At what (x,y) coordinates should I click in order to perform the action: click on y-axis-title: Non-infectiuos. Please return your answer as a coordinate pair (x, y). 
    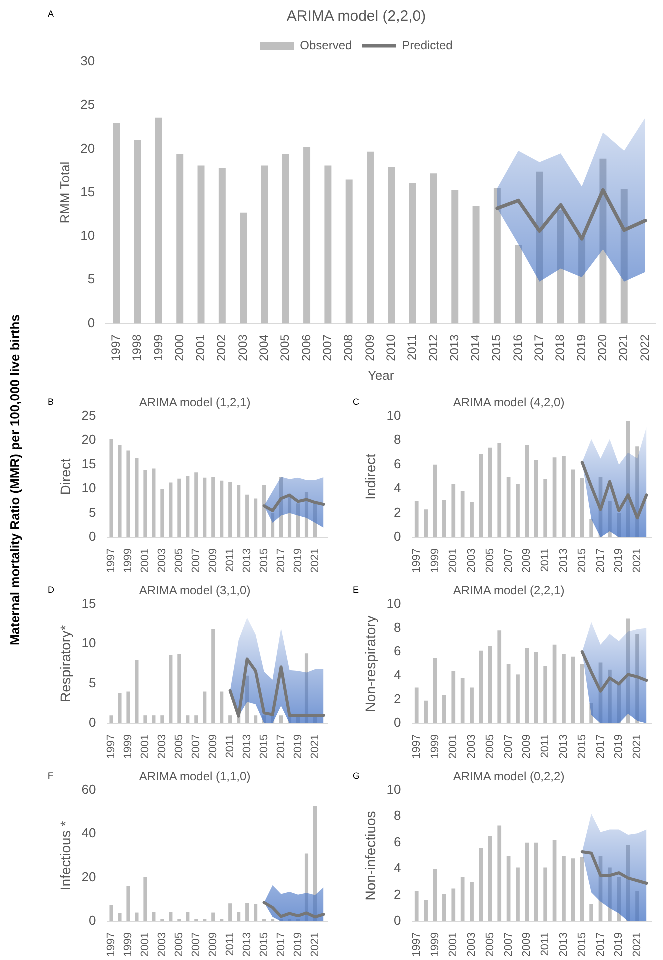
    Looking at the image, I should click on (370, 856).